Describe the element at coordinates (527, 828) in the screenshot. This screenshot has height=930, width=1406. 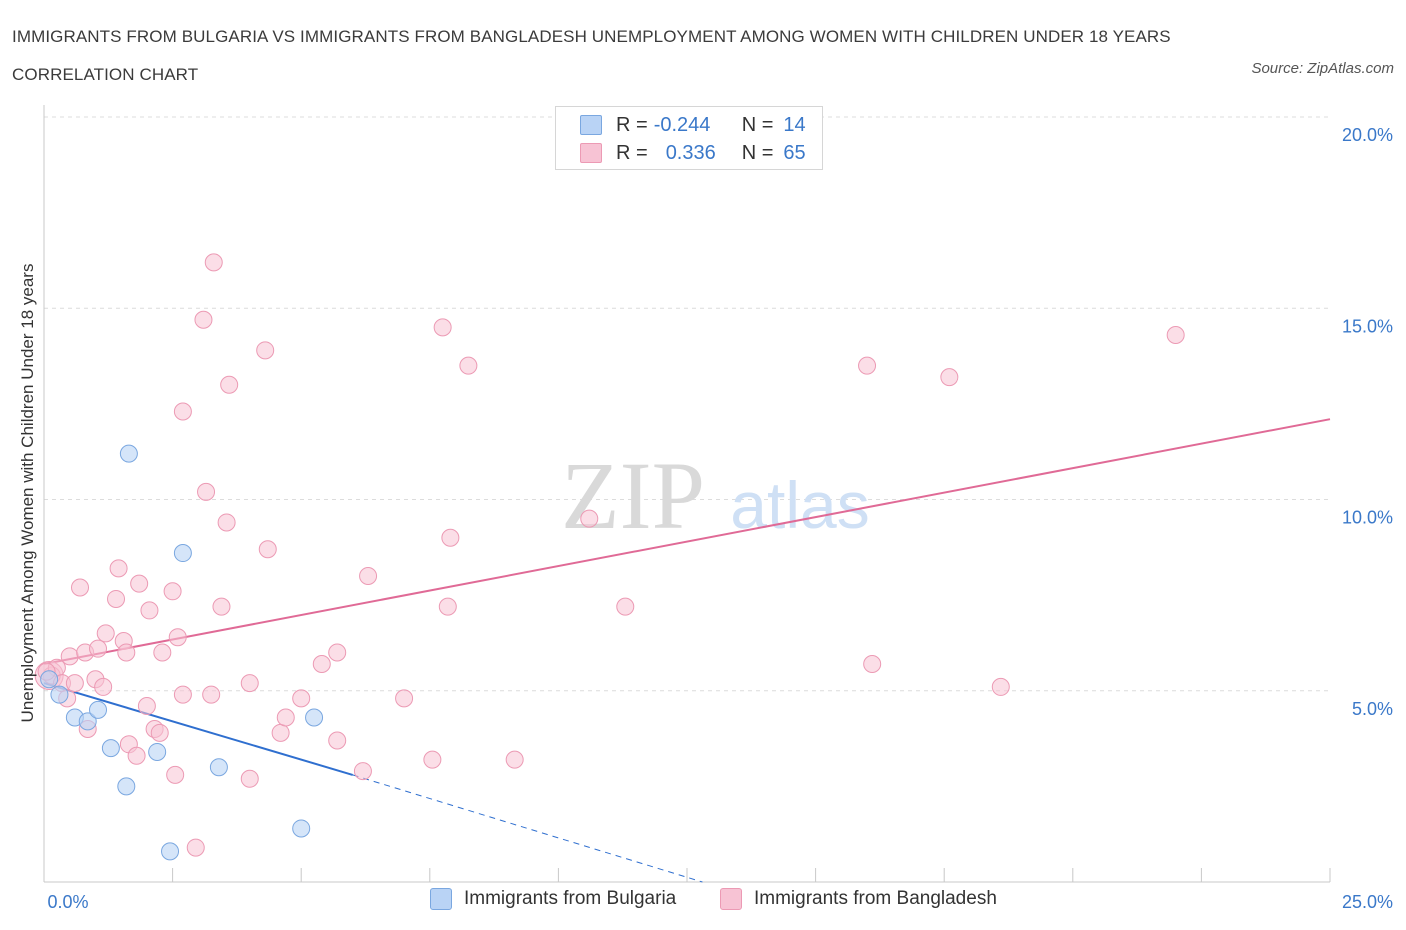
I see `trendline-bulgaria-extension` at that location.